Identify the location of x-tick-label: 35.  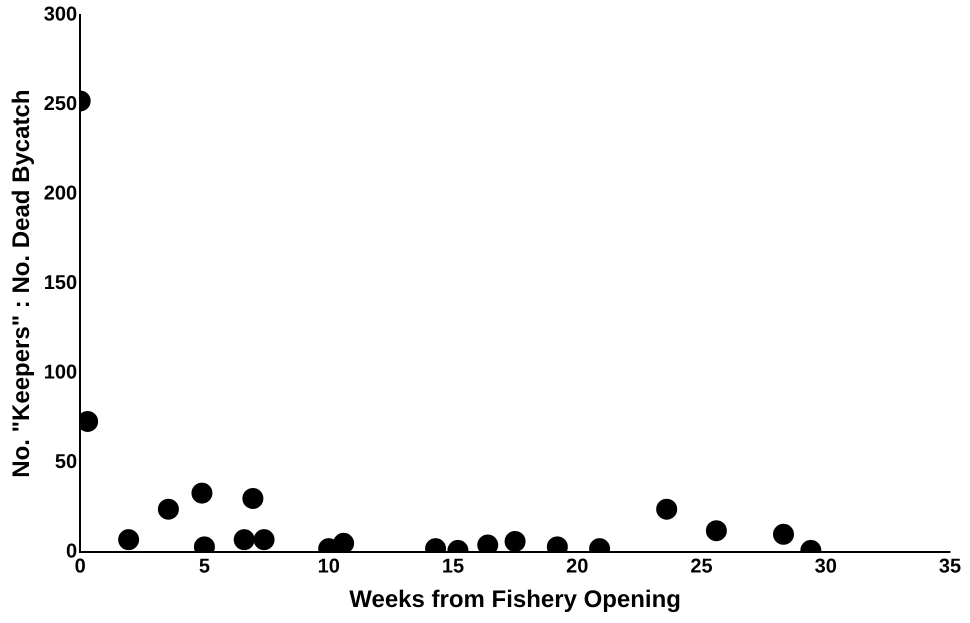
(950, 567).